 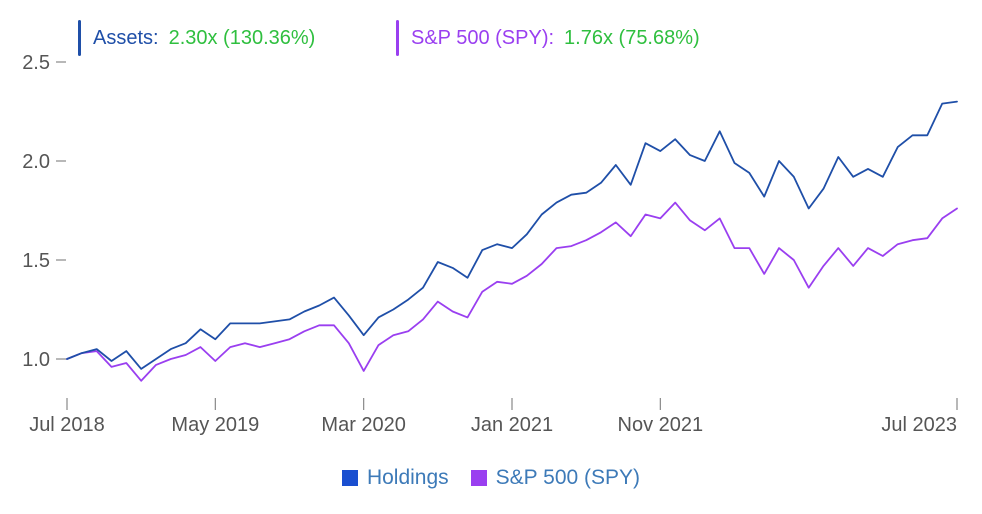 What do you see at coordinates (397, 38) in the screenshot?
I see `spy-marker-bar` at bounding box center [397, 38].